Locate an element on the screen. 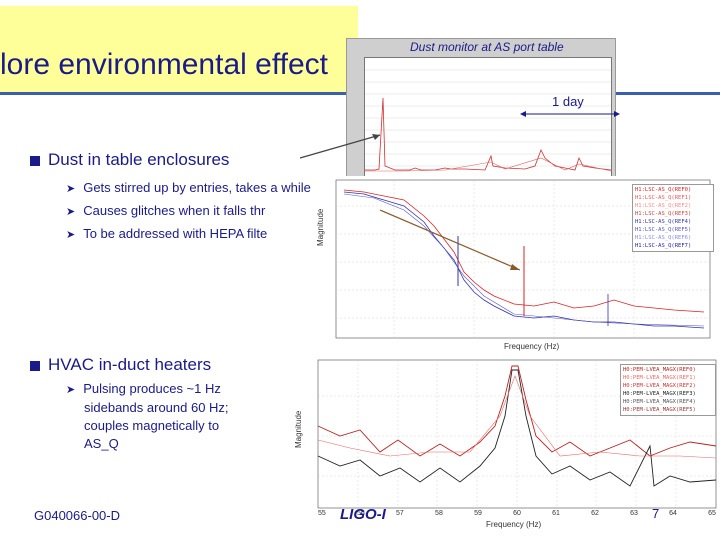 This screenshot has width=720, height=540. spectrum2-ylabel: Magnitude is located at coordinates (298, 429).